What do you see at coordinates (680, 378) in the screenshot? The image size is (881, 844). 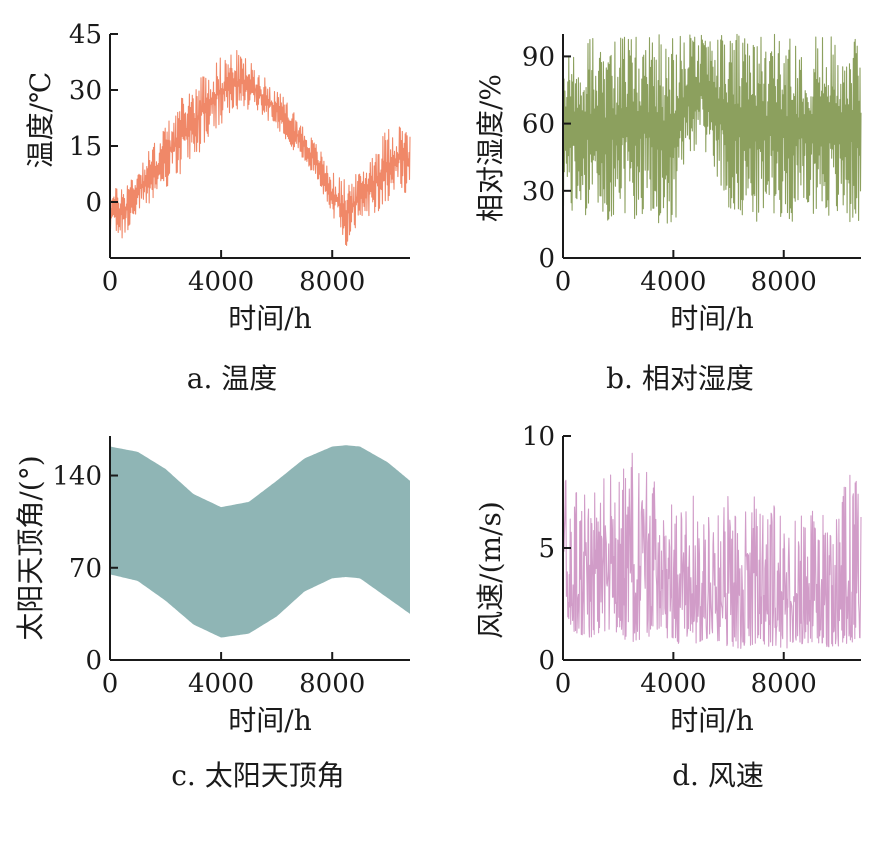 I see `panel-caption: b. 相对湿度` at bounding box center [680, 378].